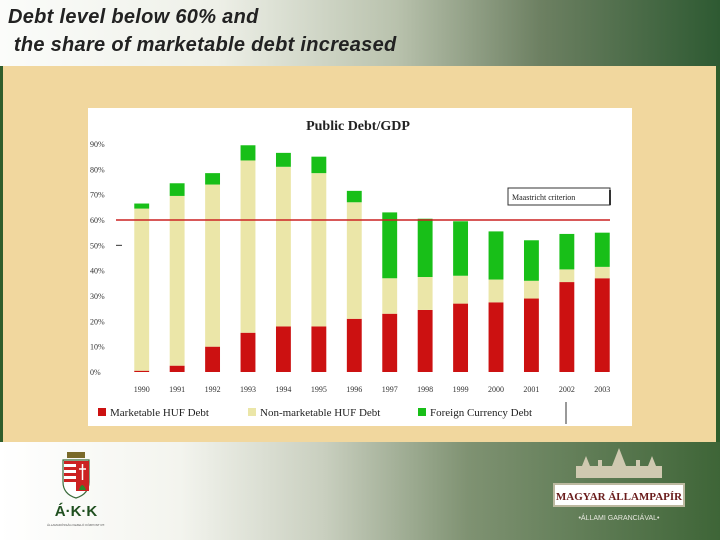 This screenshot has height=540, width=720. I want to click on bar-marketable-1990, so click(142, 371).